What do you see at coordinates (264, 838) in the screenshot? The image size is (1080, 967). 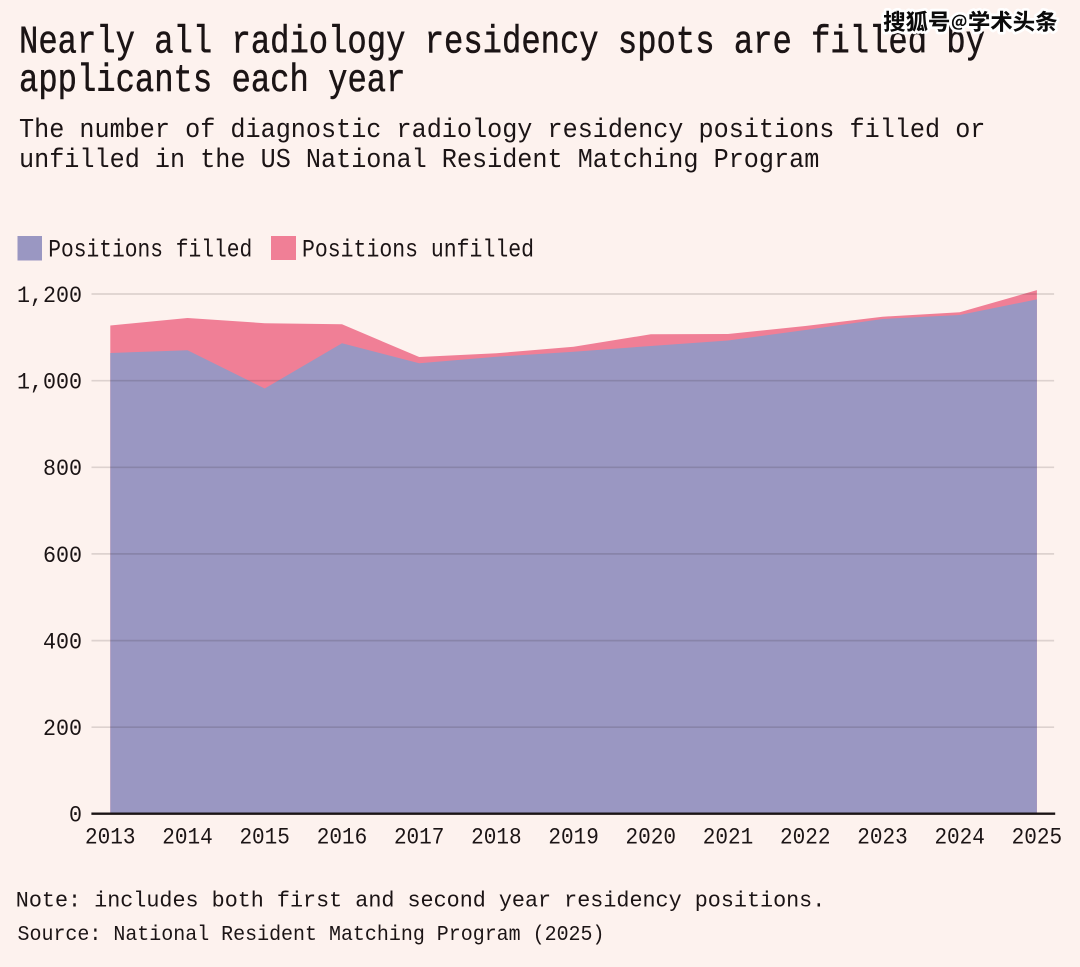 I see `svg-text: 2015` at bounding box center [264, 838].